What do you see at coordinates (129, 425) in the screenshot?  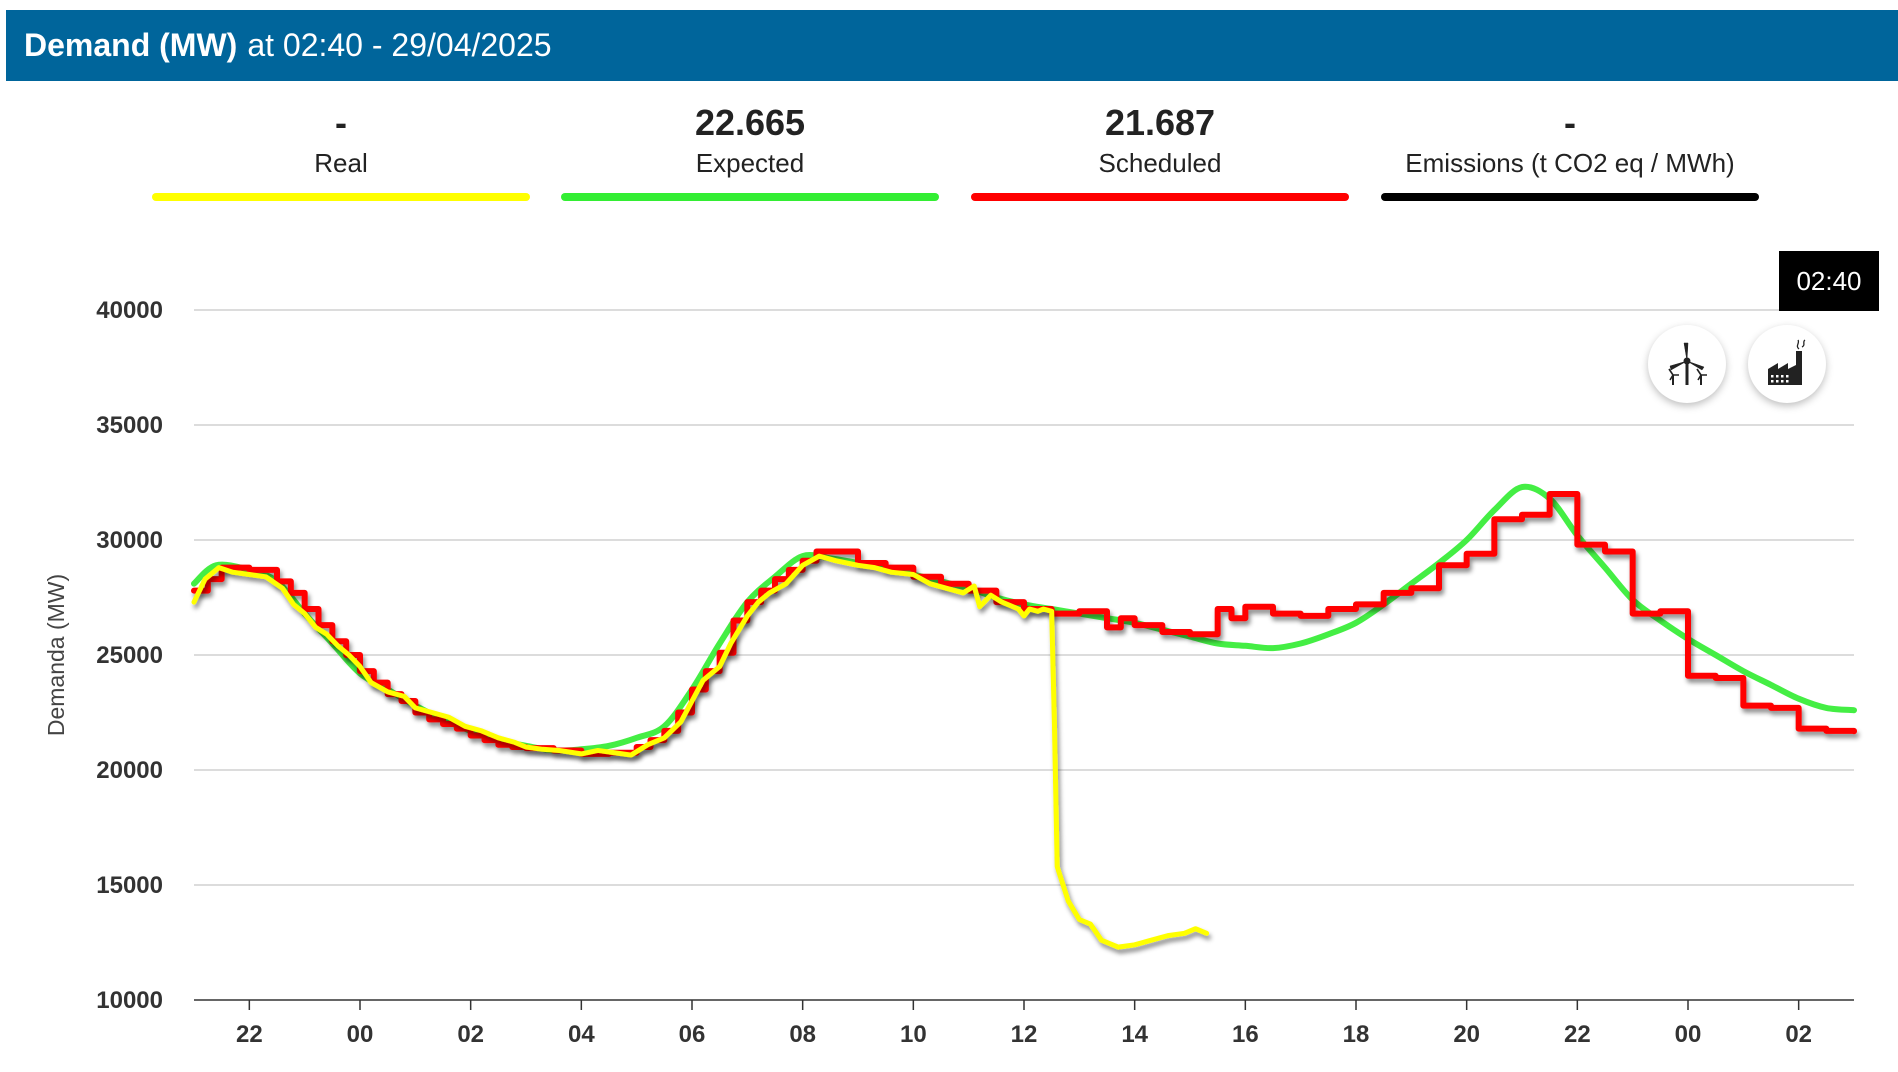 I see `y-tick-label: 35000` at bounding box center [129, 425].